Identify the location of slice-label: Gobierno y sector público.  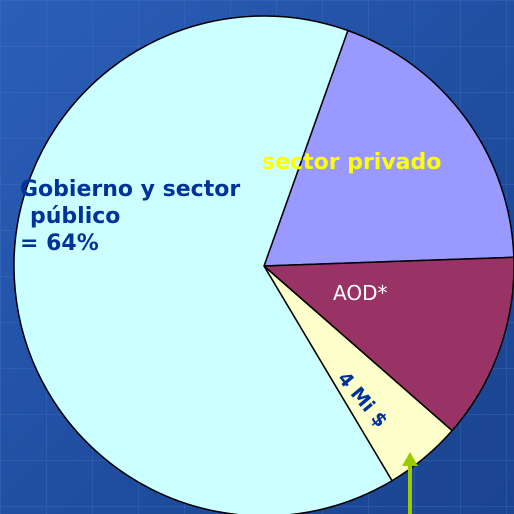
(130, 203).